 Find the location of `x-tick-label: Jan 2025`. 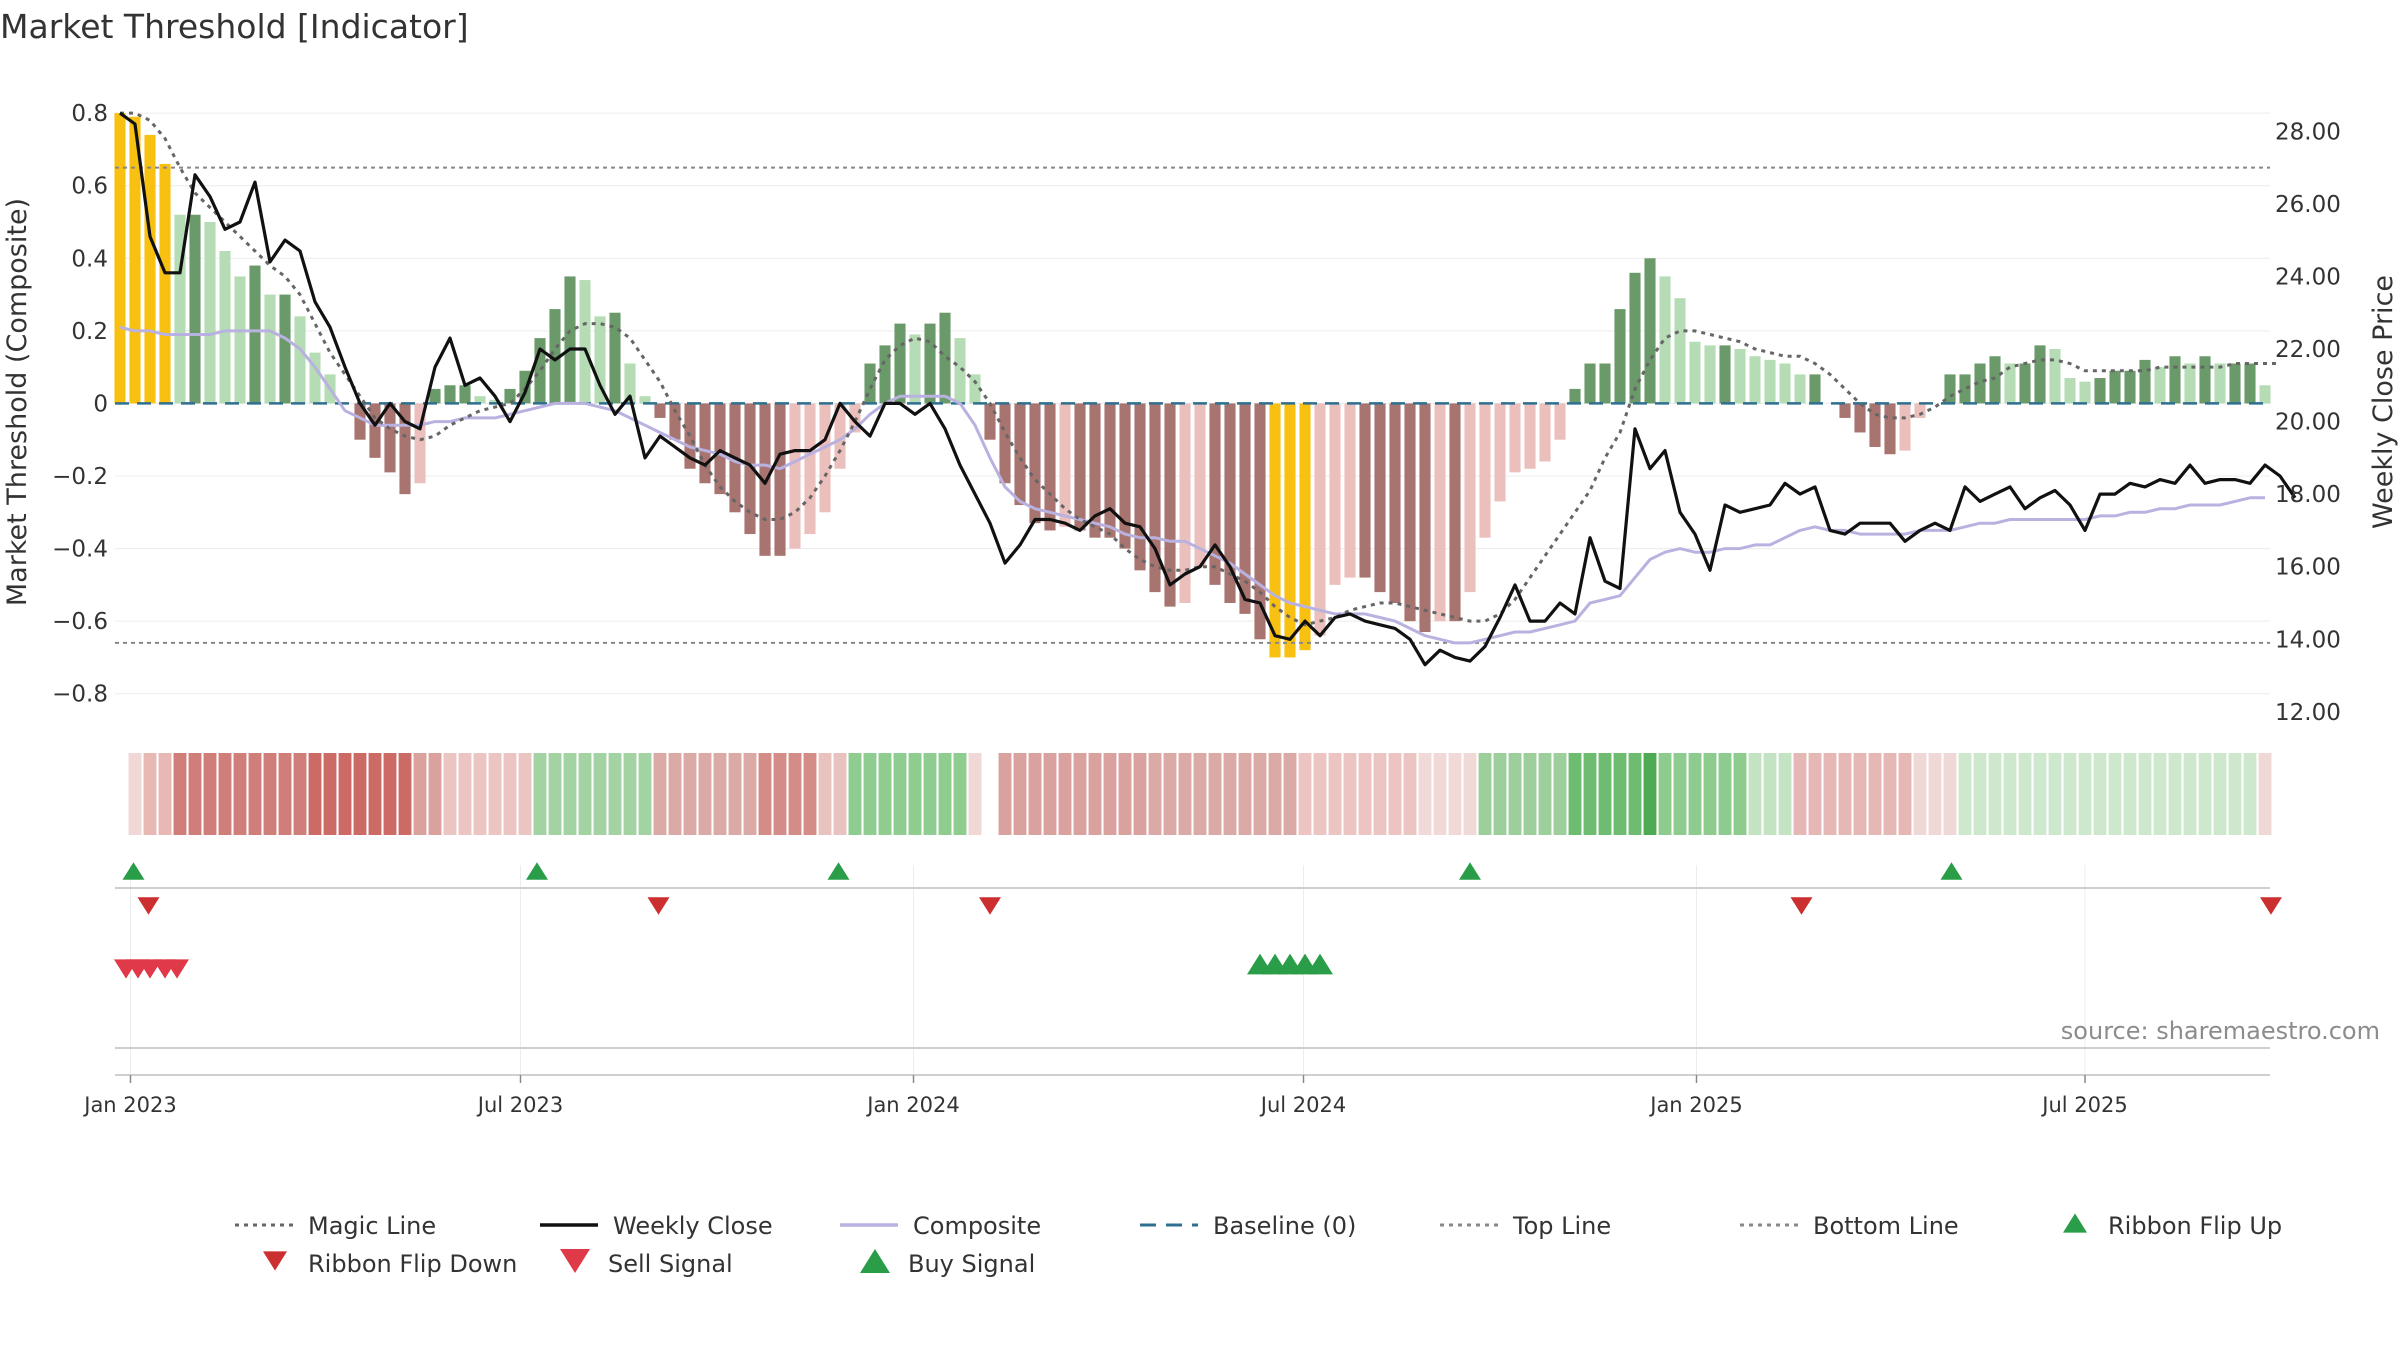

x-tick-label: Jan 2025 is located at coordinates (1695, 1105).